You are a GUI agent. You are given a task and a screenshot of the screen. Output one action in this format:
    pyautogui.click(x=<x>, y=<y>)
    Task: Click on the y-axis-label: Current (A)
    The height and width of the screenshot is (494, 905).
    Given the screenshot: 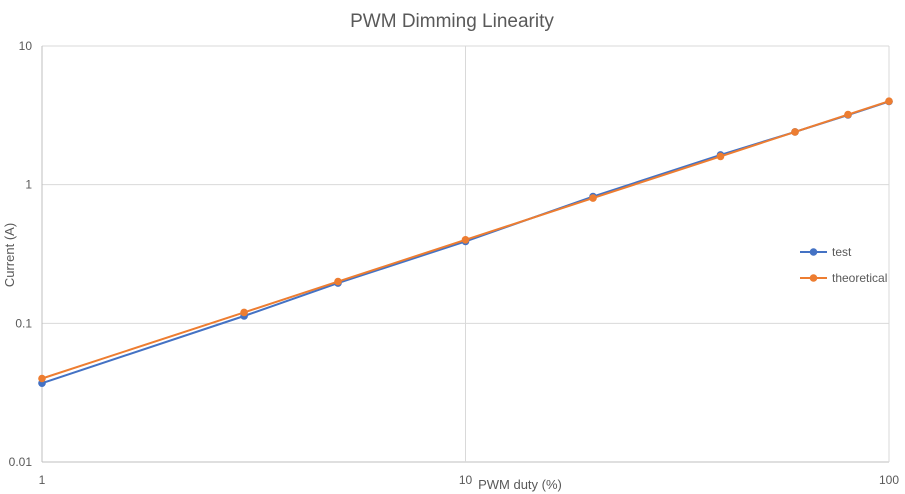 What is the action you would take?
    pyautogui.click(x=9, y=255)
    